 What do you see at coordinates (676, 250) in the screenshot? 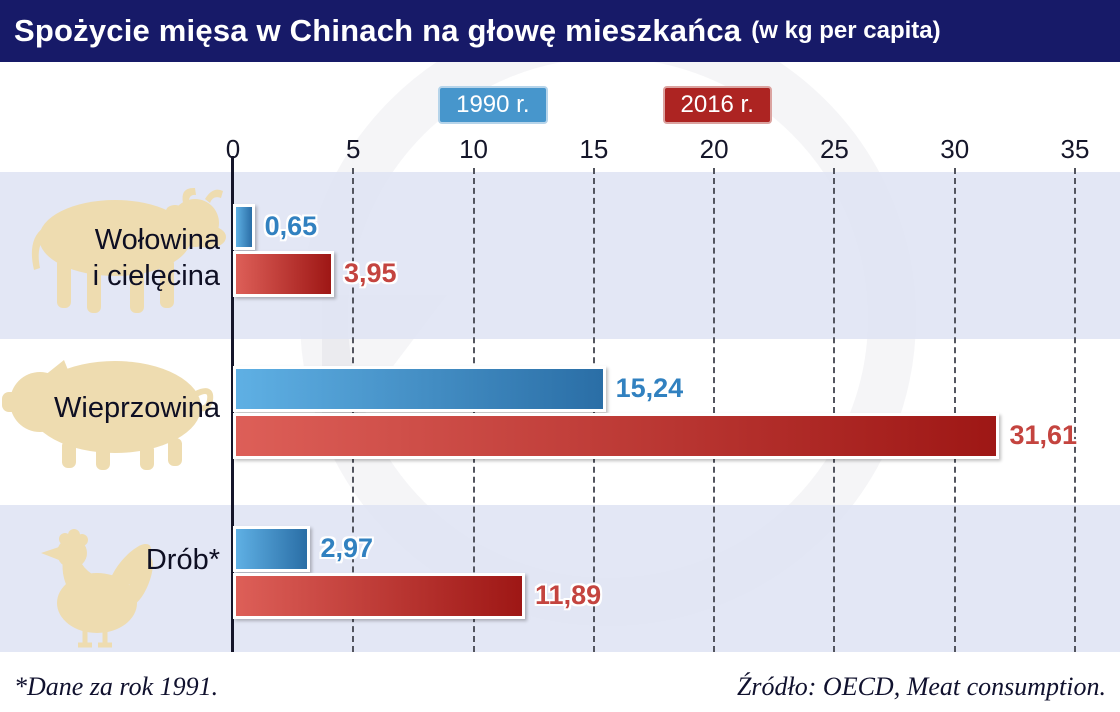
I see `bar-row-beef: 0,65 3,95` at bounding box center [676, 250].